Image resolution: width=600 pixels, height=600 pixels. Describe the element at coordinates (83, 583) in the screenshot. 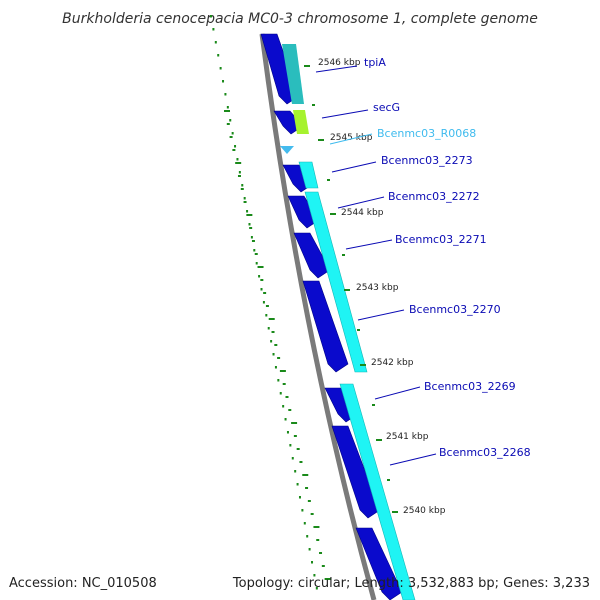

I see `accession-text: Accession: NC_010508` at that location.